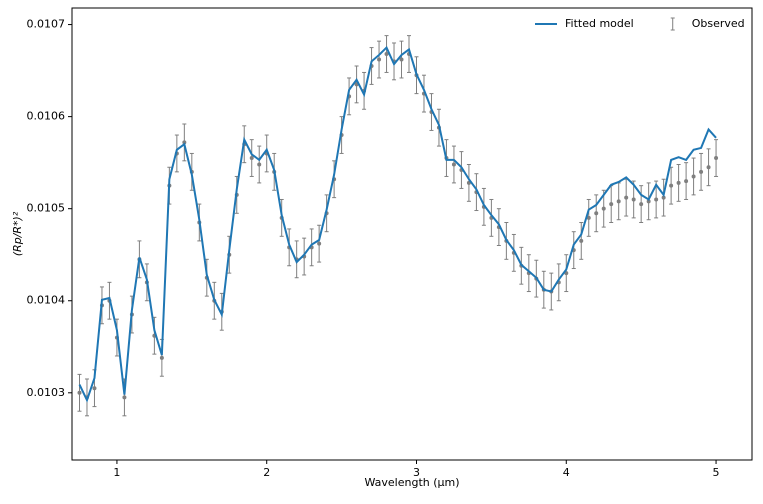  What do you see at coordinates (411, 482) in the screenshot?
I see `x-axis-label: Wavelength (μm)` at bounding box center [411, 482].